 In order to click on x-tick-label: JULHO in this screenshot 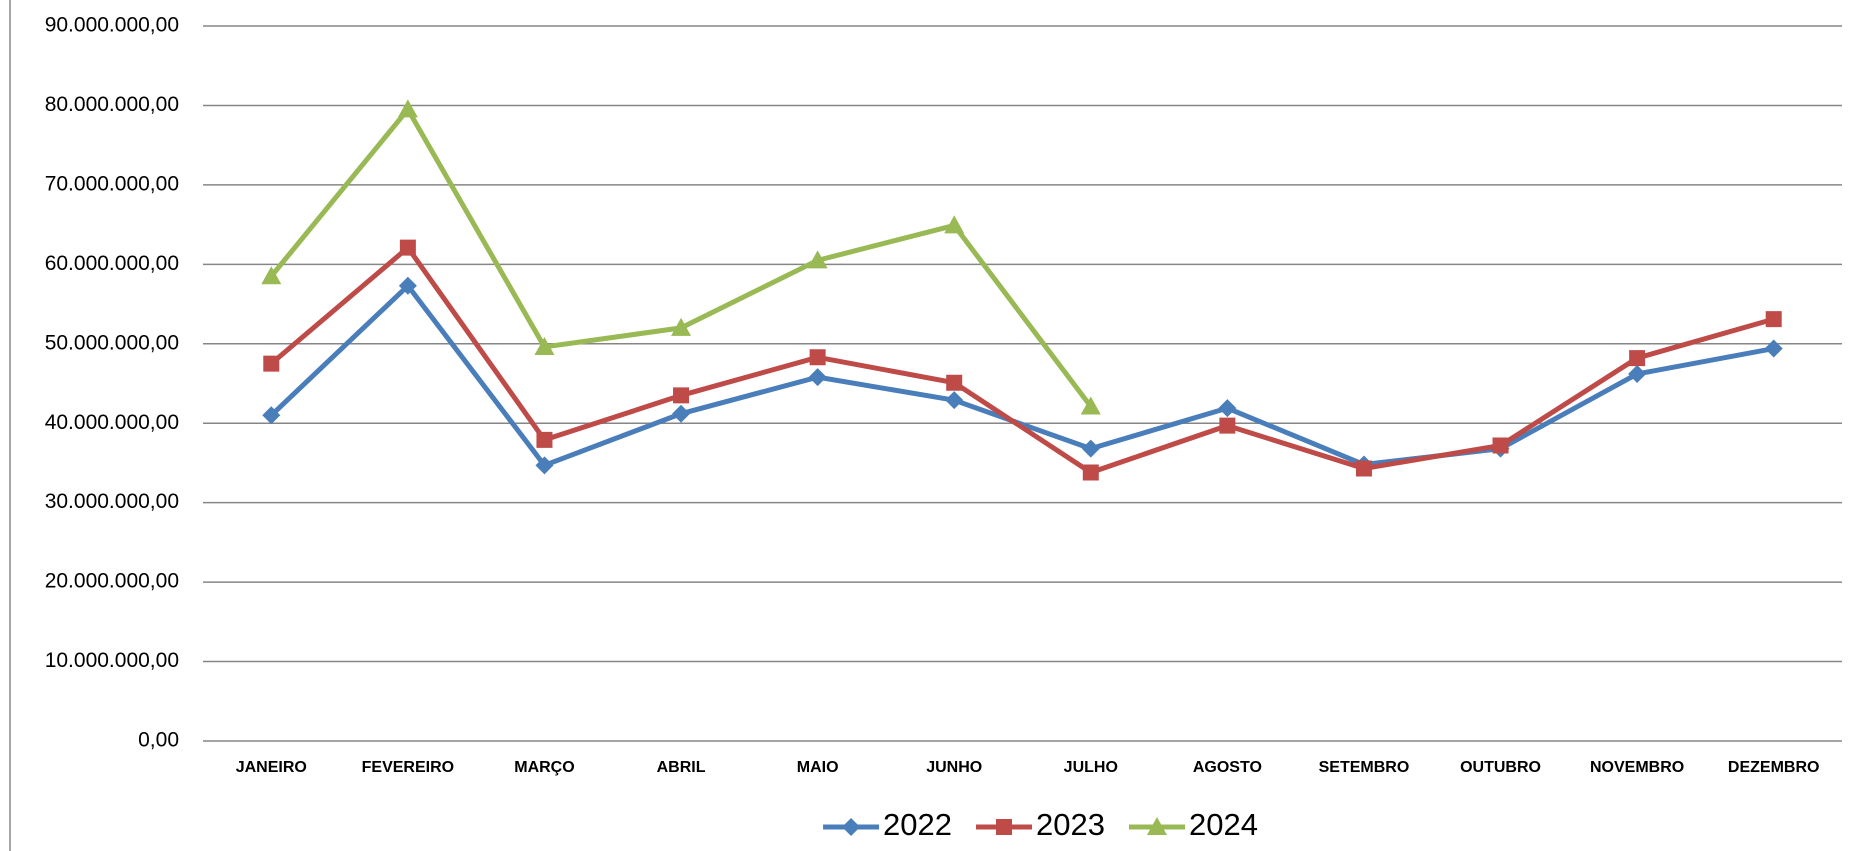, I will do `click(1091, 767)`.